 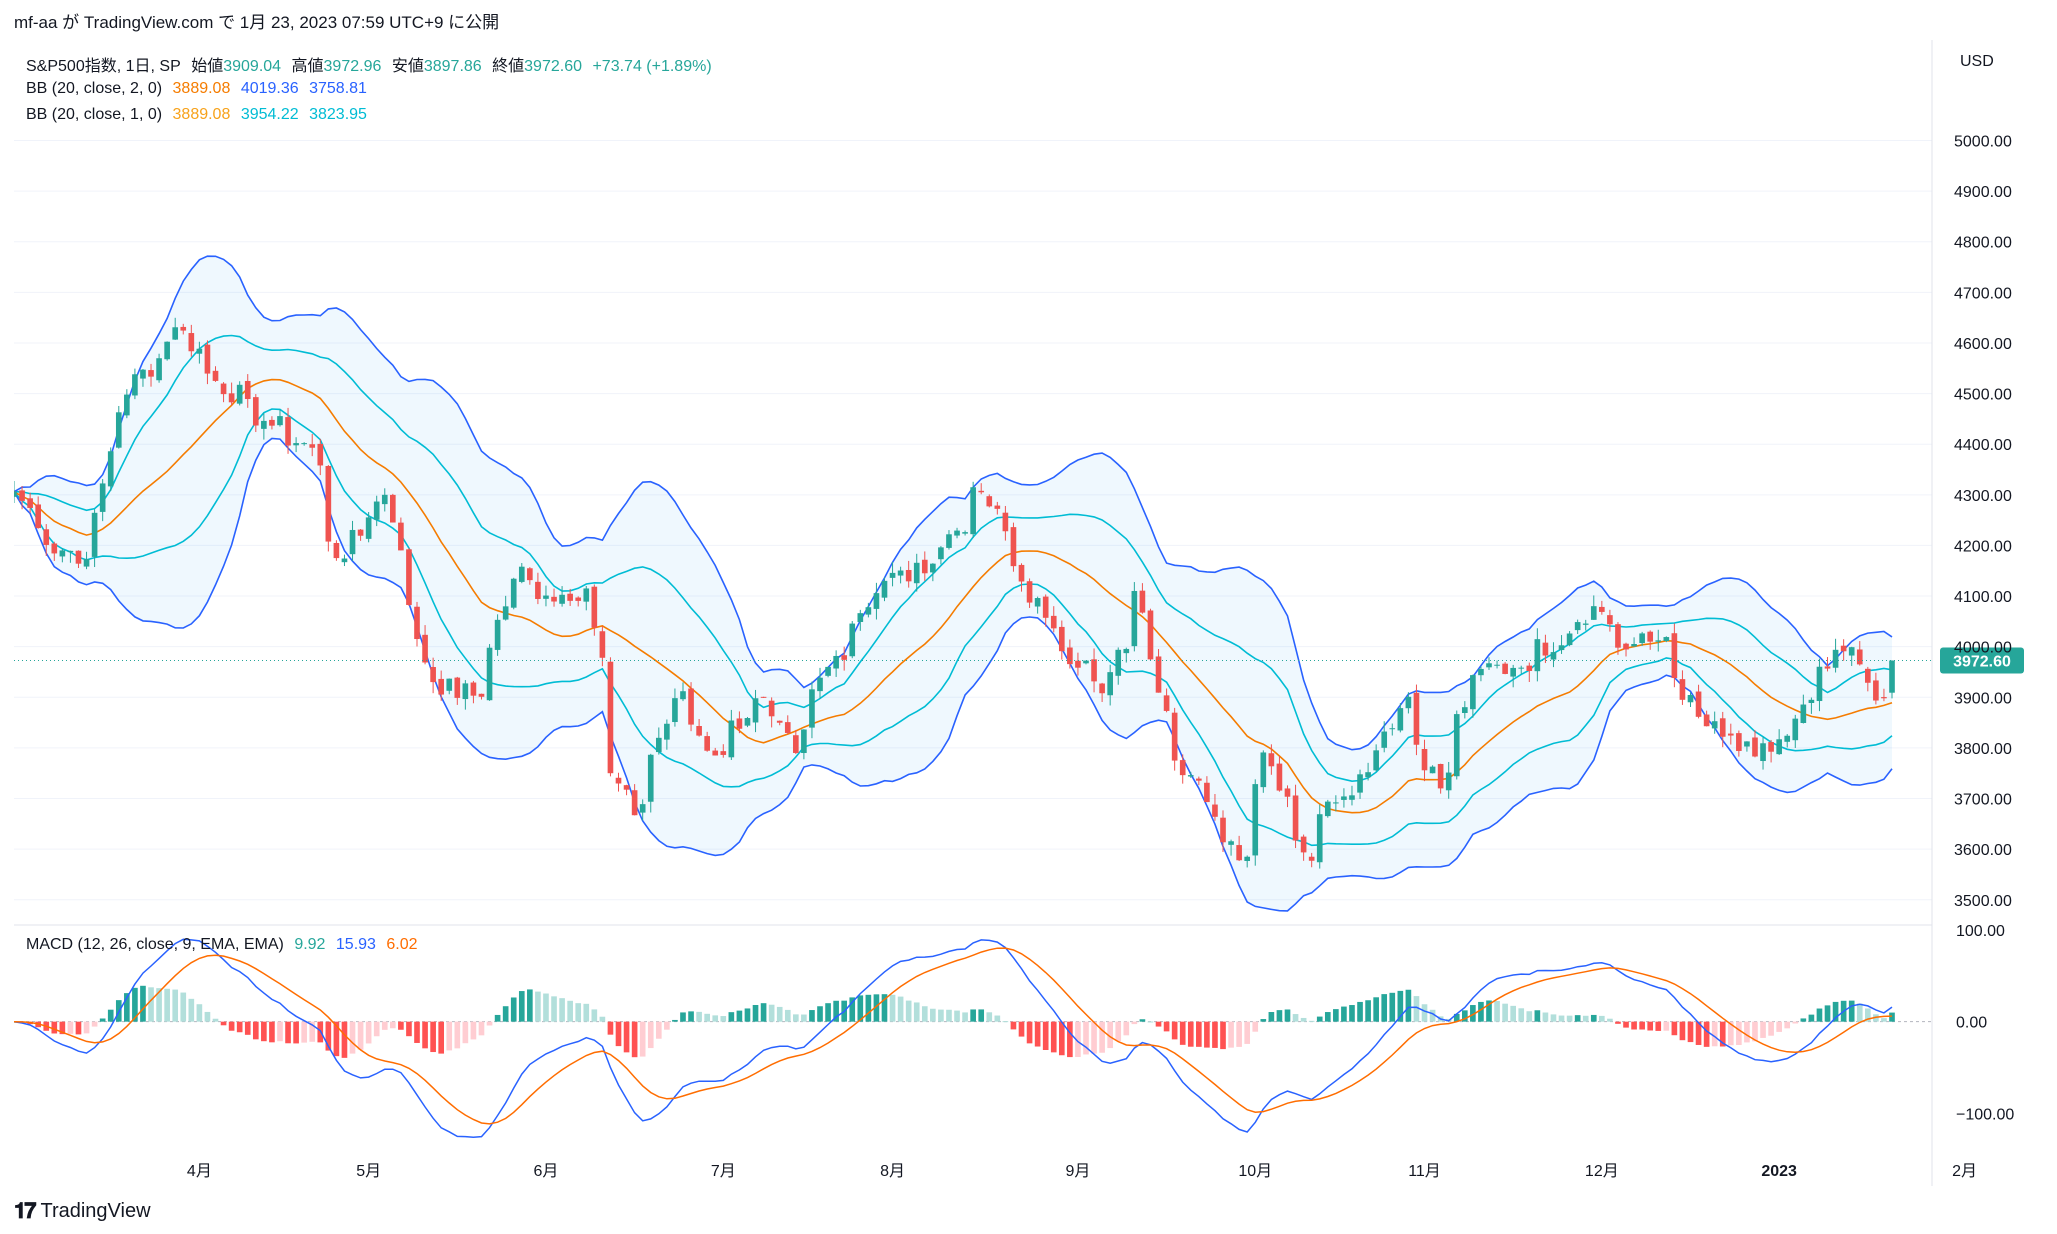 I want to click on time-tick-label: 2023, so click(x=1779, y=1171).